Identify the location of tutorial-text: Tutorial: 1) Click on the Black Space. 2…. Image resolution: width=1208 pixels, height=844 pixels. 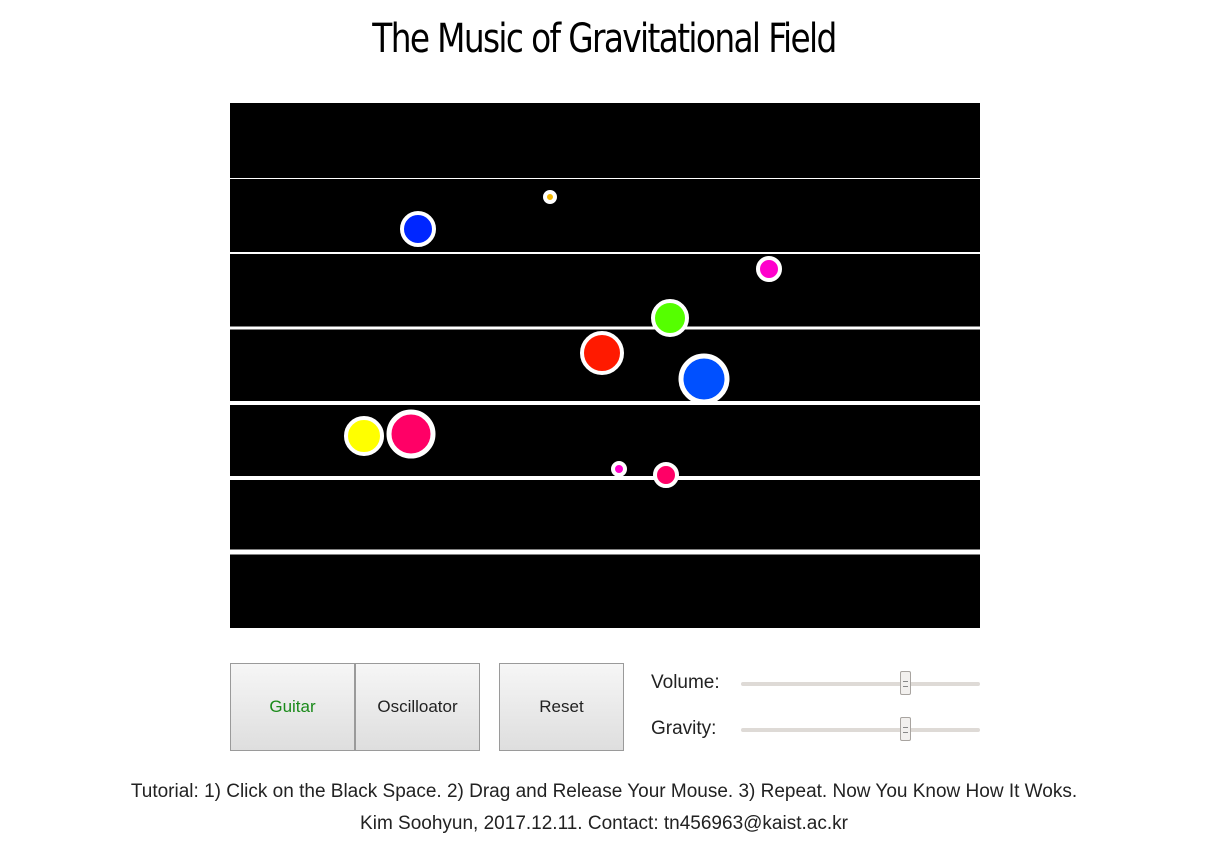
(604, 791).